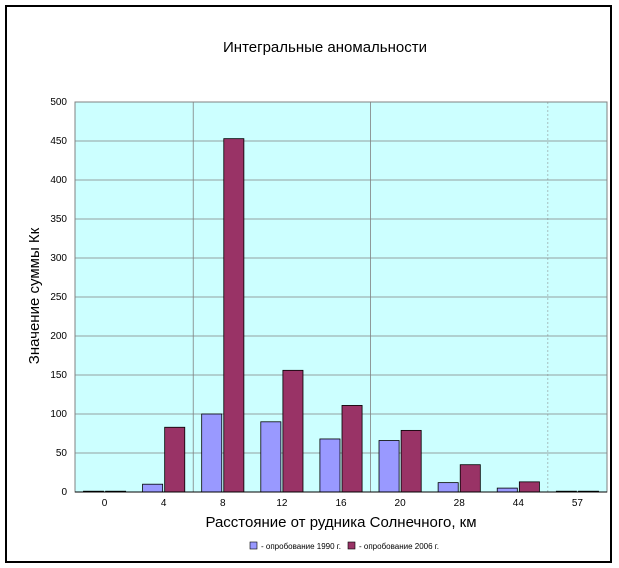  What do you see at coordinates (58, 297) in the screenshot?
I see `y-tick-label: 250` at bounding box center [58, 297].